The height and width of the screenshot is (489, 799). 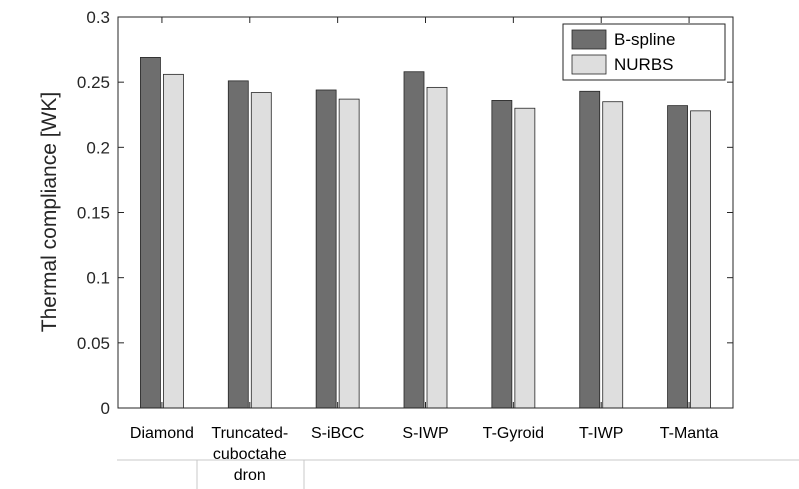 What do you see at coordinates (93, 343) in the screenshot?
I see `y-tick-label: 0.05` at bounding box center [93, 343].